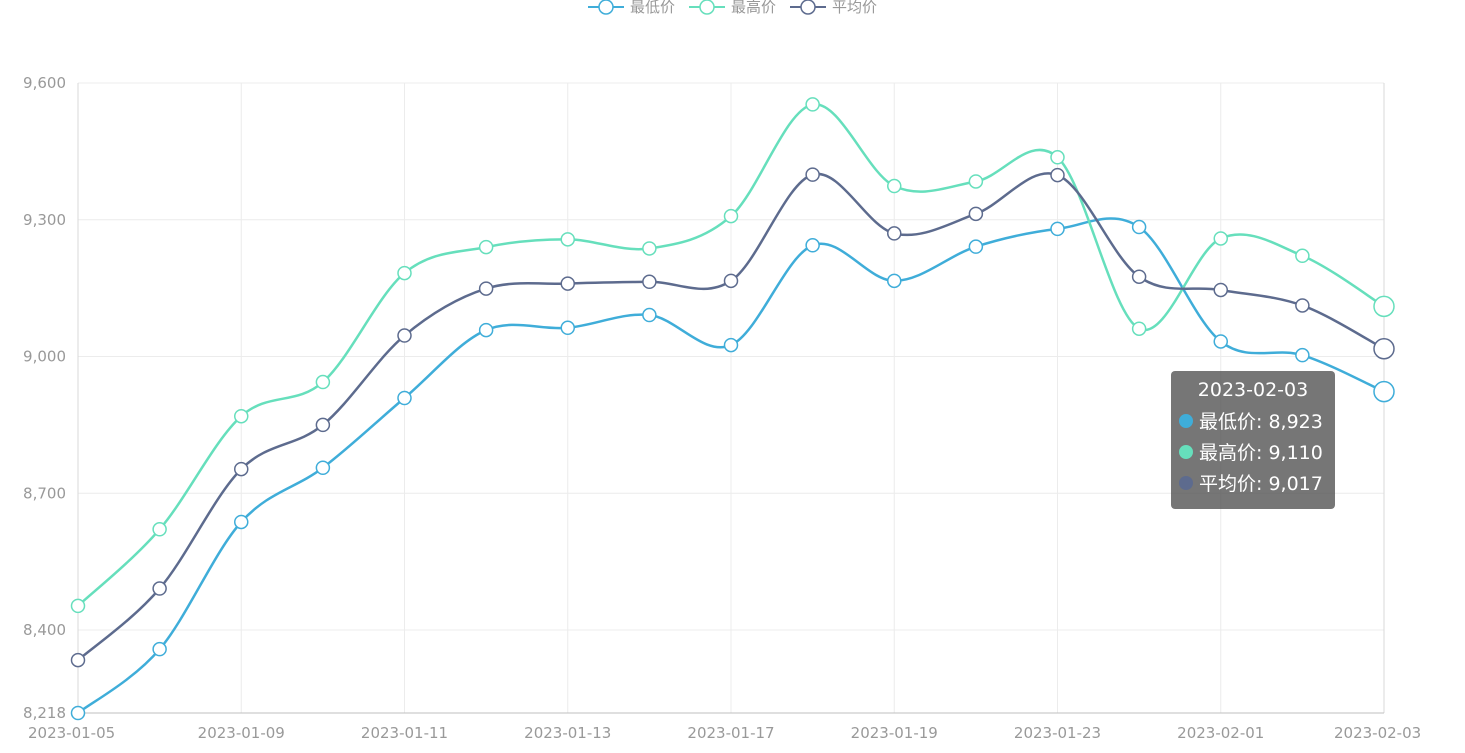 This screenshot has width=1465, height=753. I want to click on tooltip-row-label: 平均价: 9,017, so click(1261, 484).